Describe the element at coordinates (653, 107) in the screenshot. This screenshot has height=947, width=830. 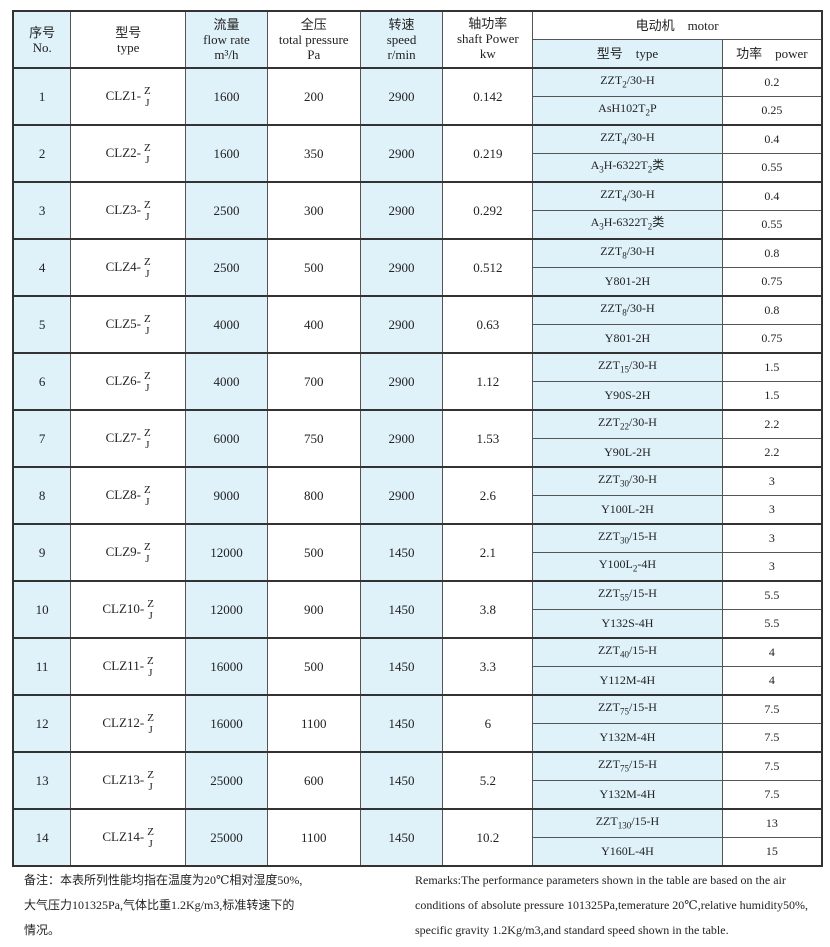
I see `motor-type-text: P` at that location.